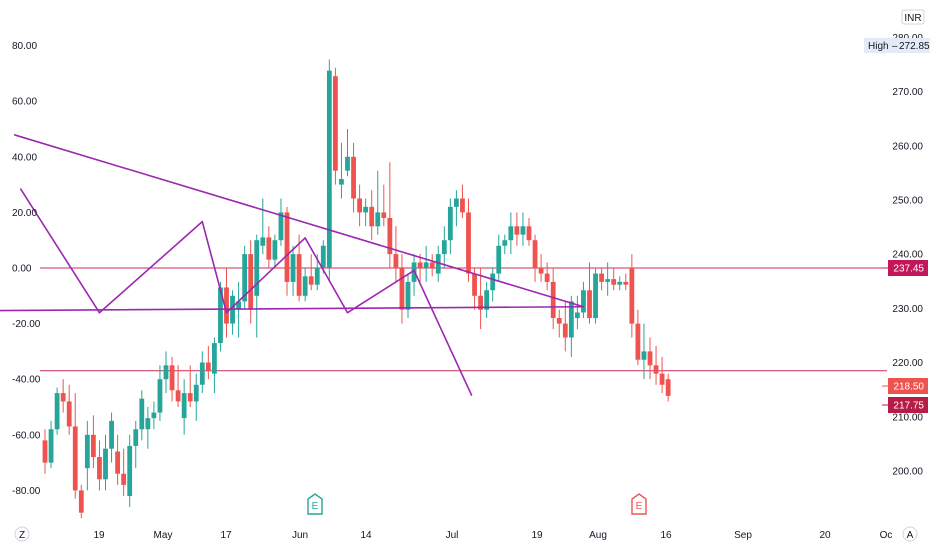 This screenshot has width=932, height=550. What do you see at coordinates (22, 269) in the screenshot?
I see `left-tick-label: 0.00` at bounding box center [22, 269].